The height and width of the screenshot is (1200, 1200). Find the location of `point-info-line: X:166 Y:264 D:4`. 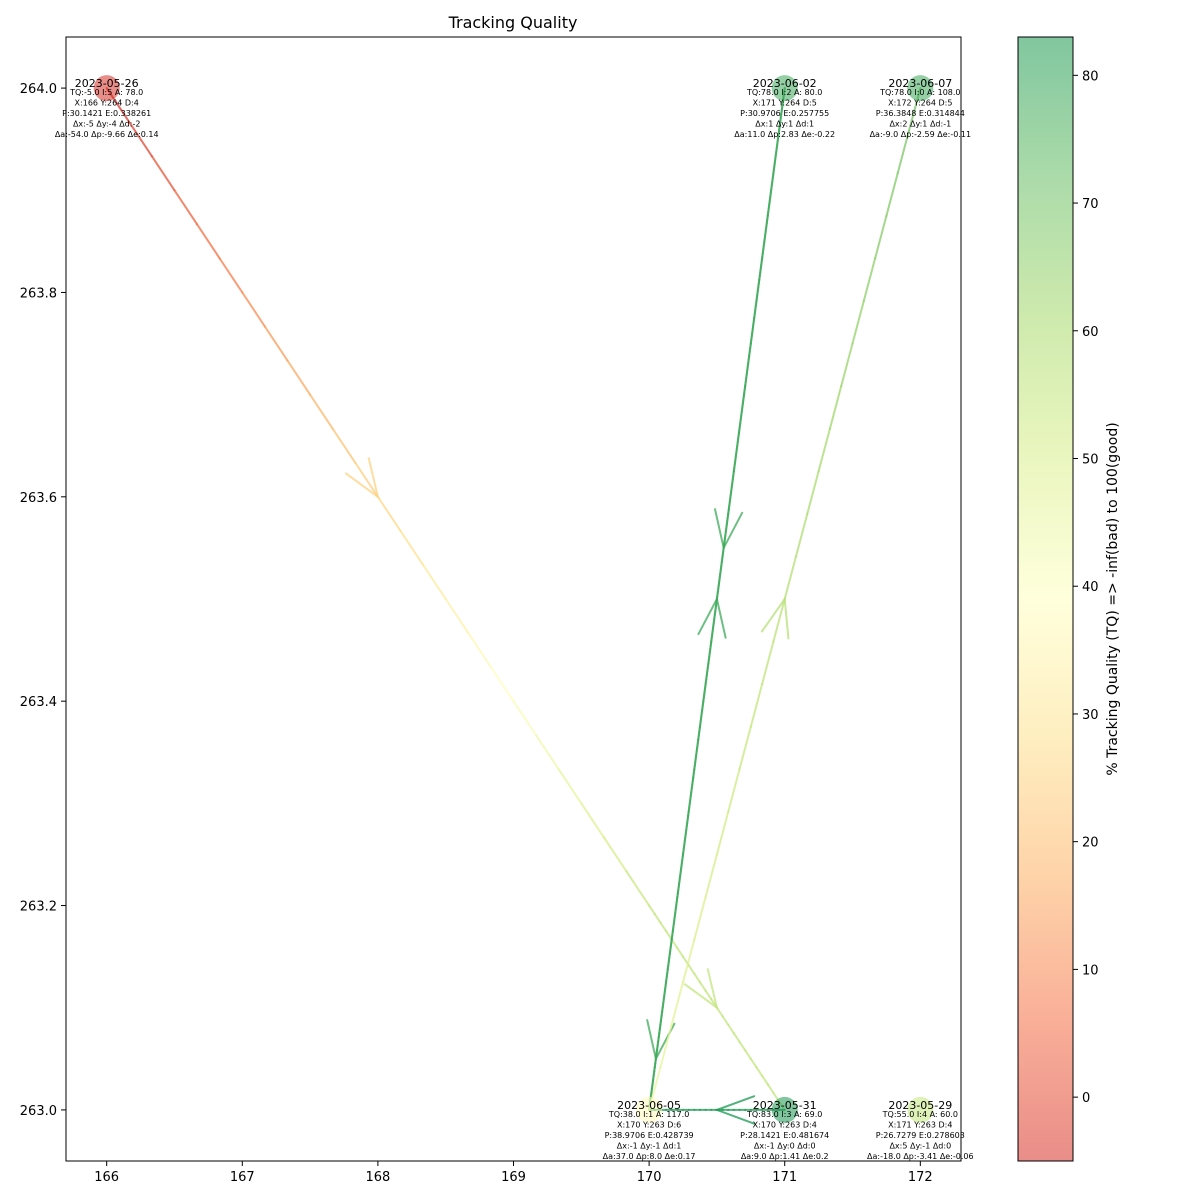

point-info-line: X:166 Y:264 D:4 is located at coordinates (107, 103).